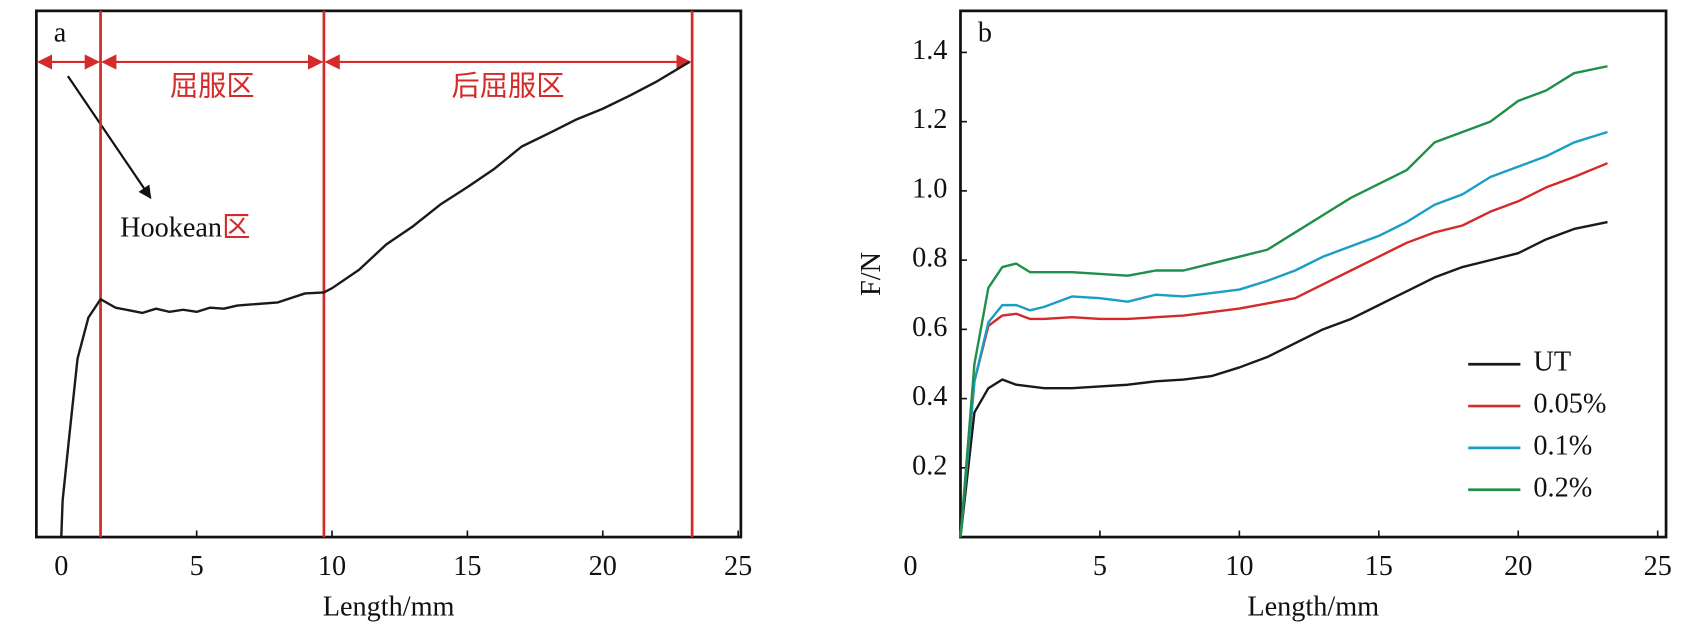 This screenshot has height=636, width=1697. What do you see at coordinates (871, 274) in the screenshot?
I see `y-axis-label: F/N` at bounding box center [871, 274].